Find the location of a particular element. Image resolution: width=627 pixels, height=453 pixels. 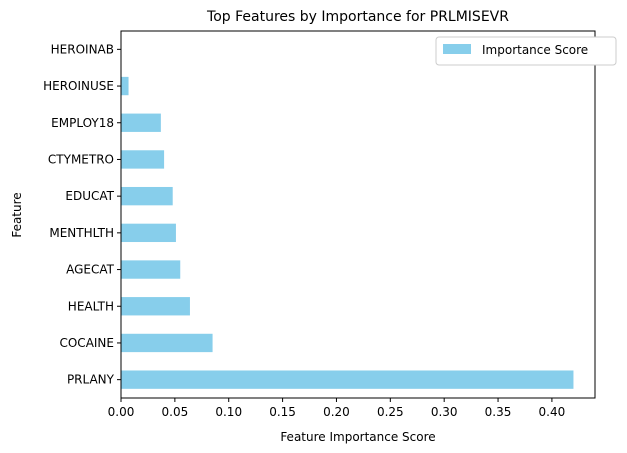

y-tick-label: AGECAT is located at coordinates (90, 270).